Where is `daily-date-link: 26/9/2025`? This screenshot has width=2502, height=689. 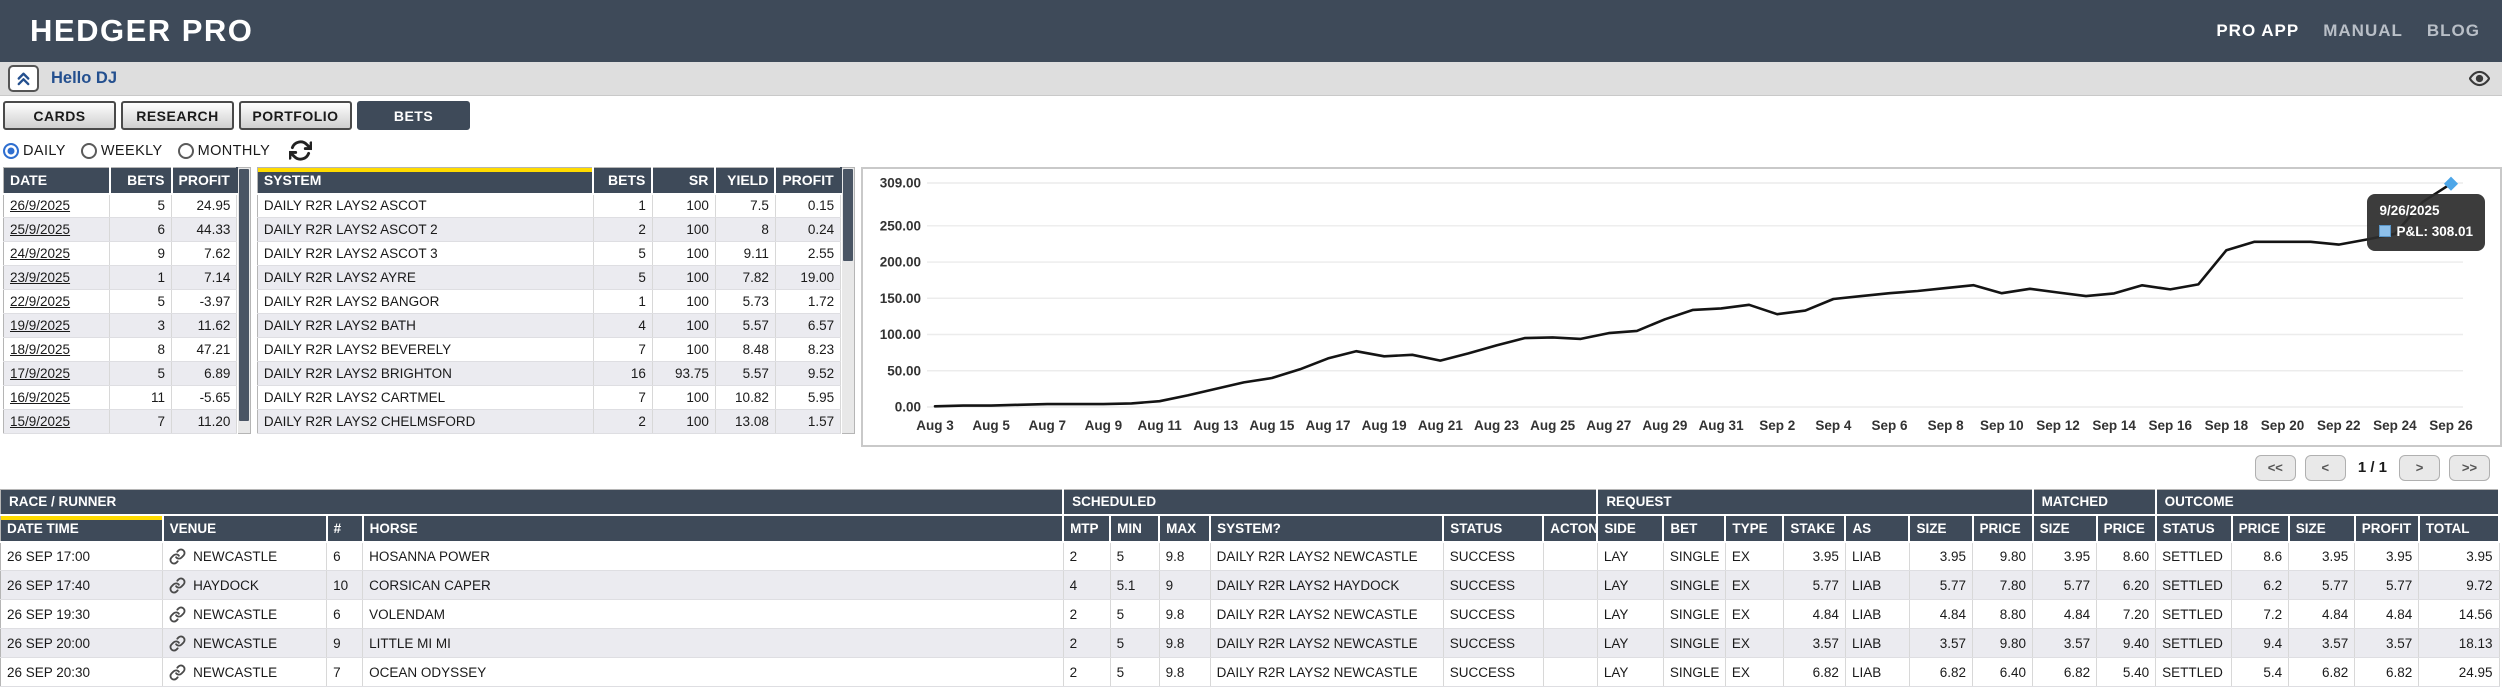
daily-date-link: 26/9/2025 is located at coordinates (56, 205).